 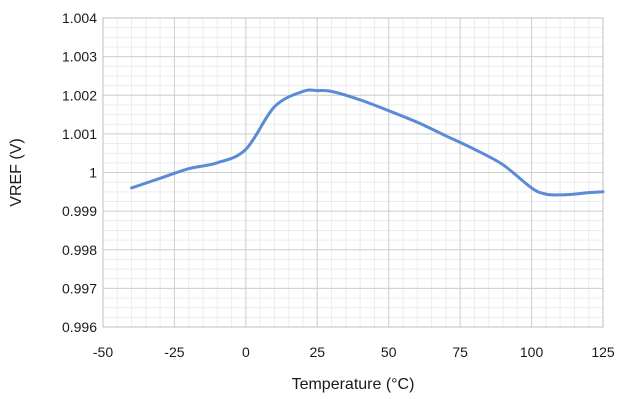 What do you see at coordinates (246, 352) in the screenshot?
I see `x-tick-label: 0` at bounding box center [246, 352].